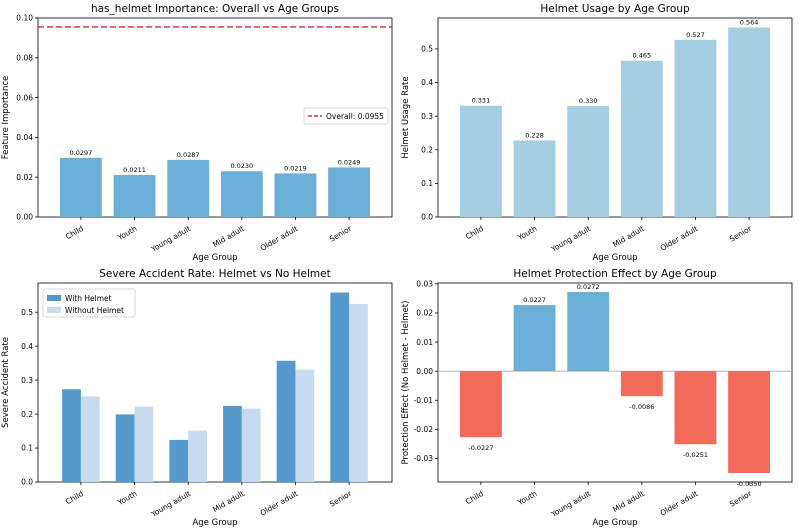  I want to click on chart-title: Helmet Protection Effect by Age Group, so click(615, 274).